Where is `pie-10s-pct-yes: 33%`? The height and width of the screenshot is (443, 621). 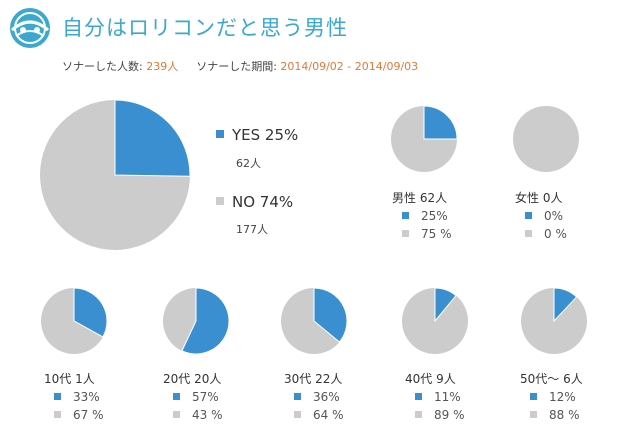
pie-10s-pct-yes: 33% is located at coordinates (77, 397).